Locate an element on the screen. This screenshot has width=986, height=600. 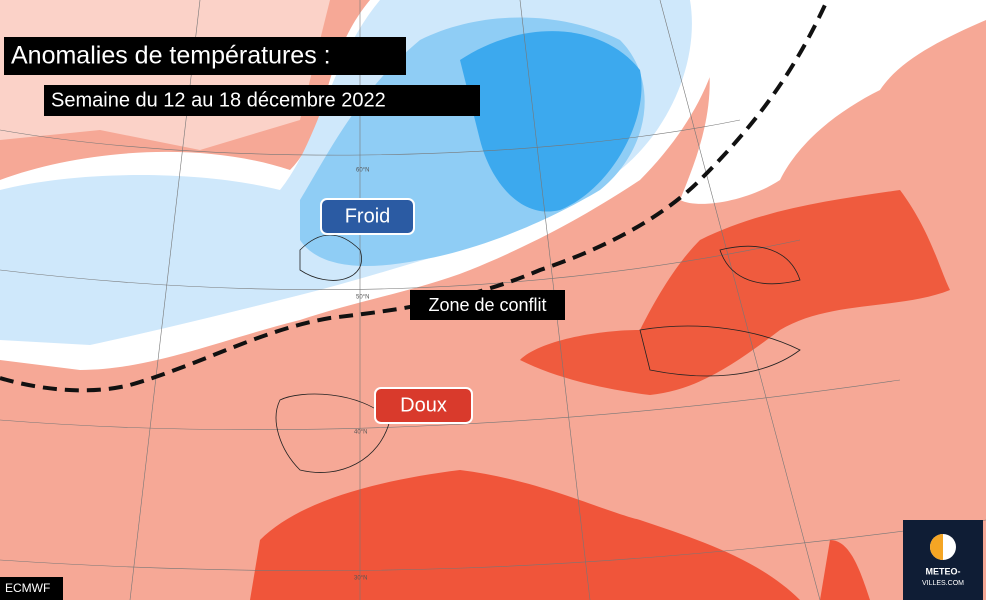
warm-label-box is located at coordinates (423, 405).